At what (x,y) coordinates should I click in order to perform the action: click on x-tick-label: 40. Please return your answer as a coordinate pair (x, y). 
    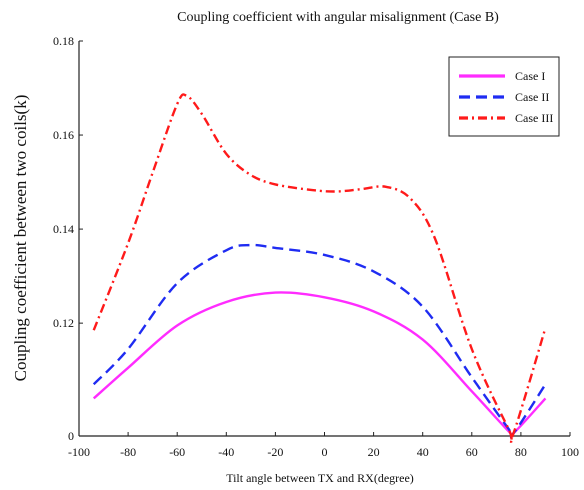
    Looking at the image, I should click on (423, 452).